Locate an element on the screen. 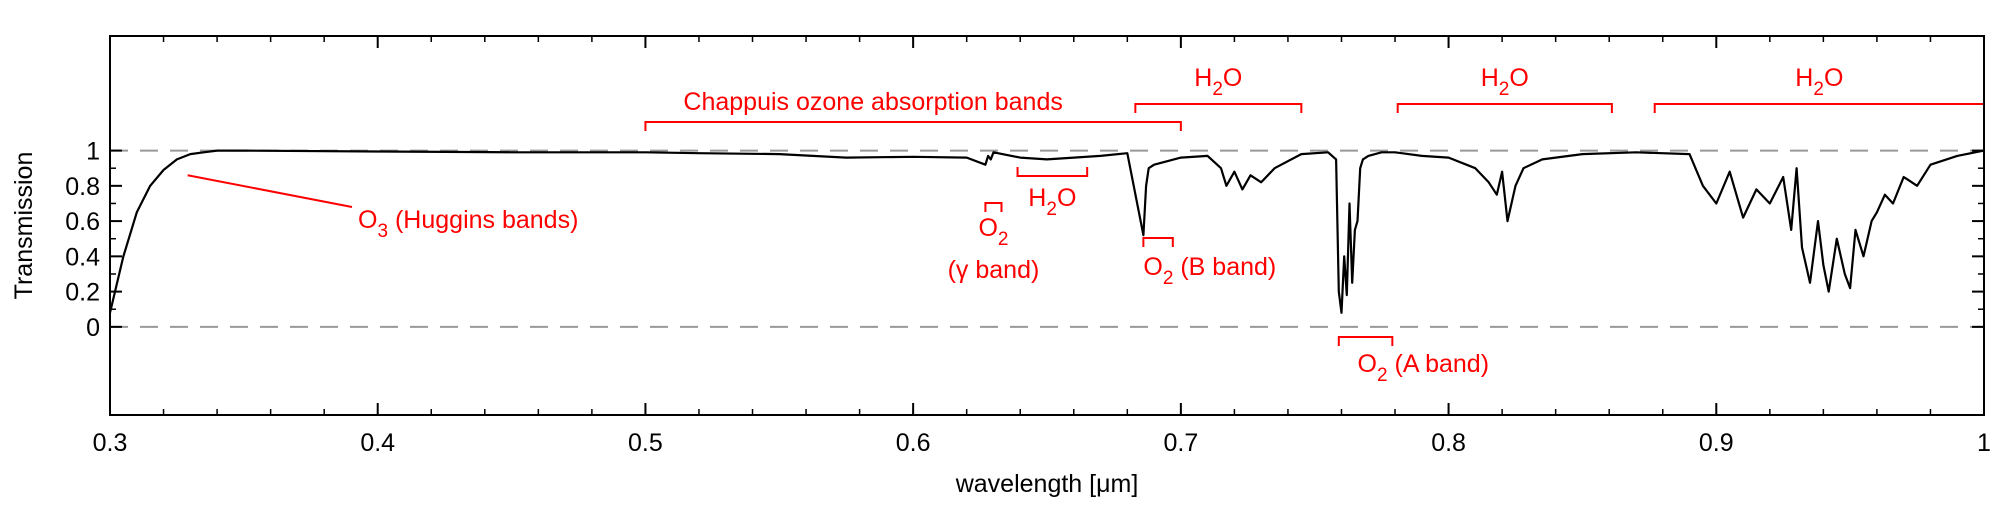 The image size is (2005, 511). h2o-bracket-3-label: H2O is located at coordinates (1819, 82).